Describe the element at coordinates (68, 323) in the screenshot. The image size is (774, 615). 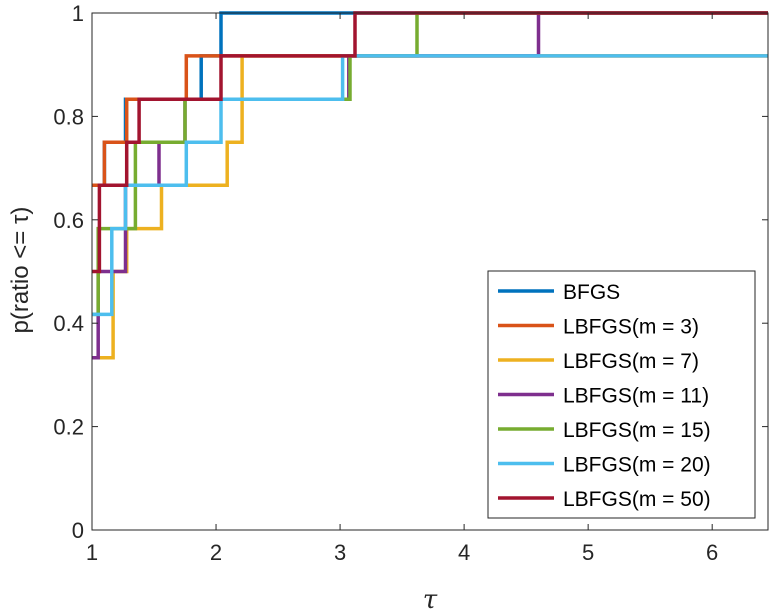
I see `y-tick-label: 0.4` at that location.